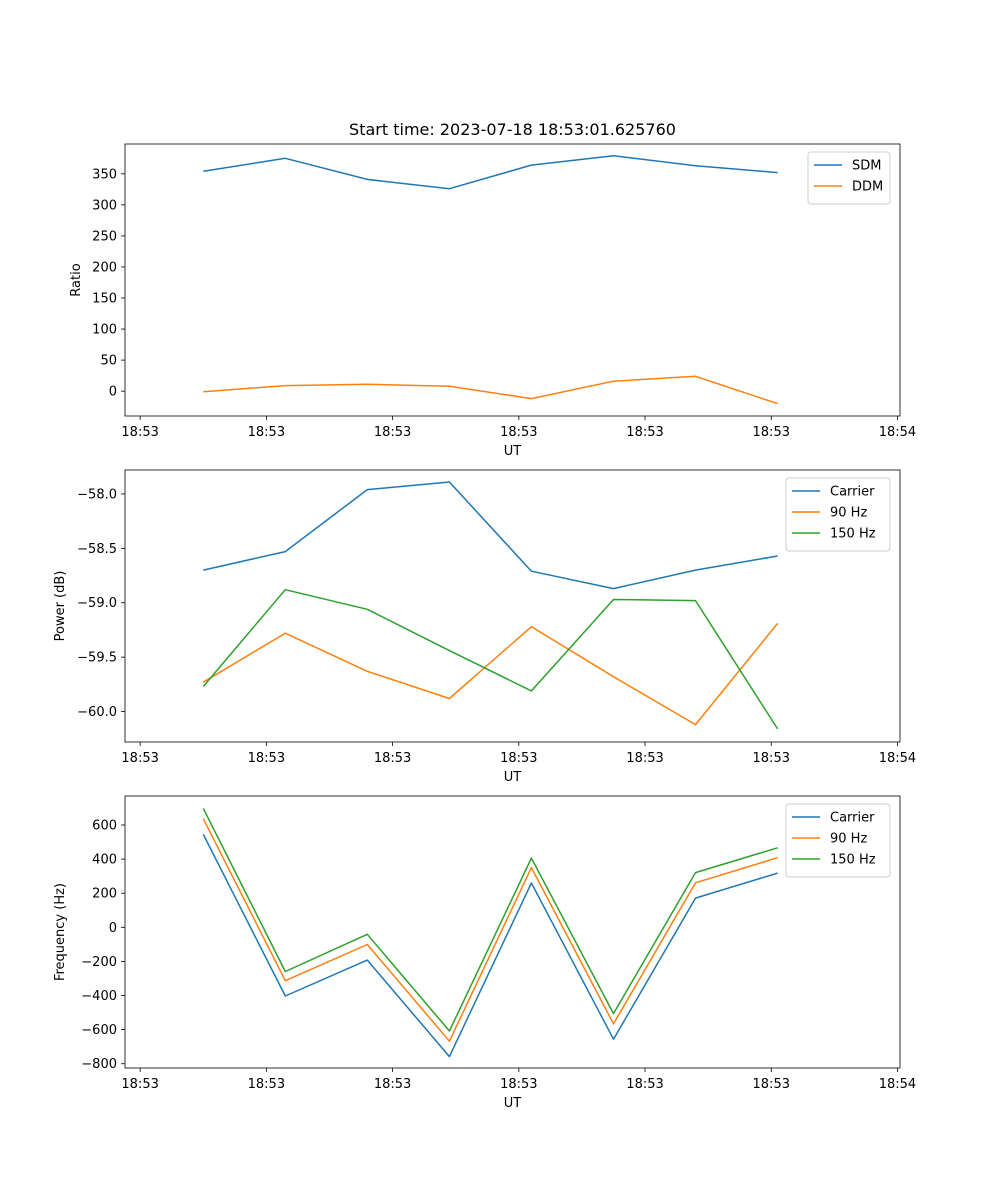 This screenshot has width=1000, height=1200. What do you see at coordinates (849, 178) in the screenshot?
I see `legend: SDM DDM` at bounding box center [849, 178].